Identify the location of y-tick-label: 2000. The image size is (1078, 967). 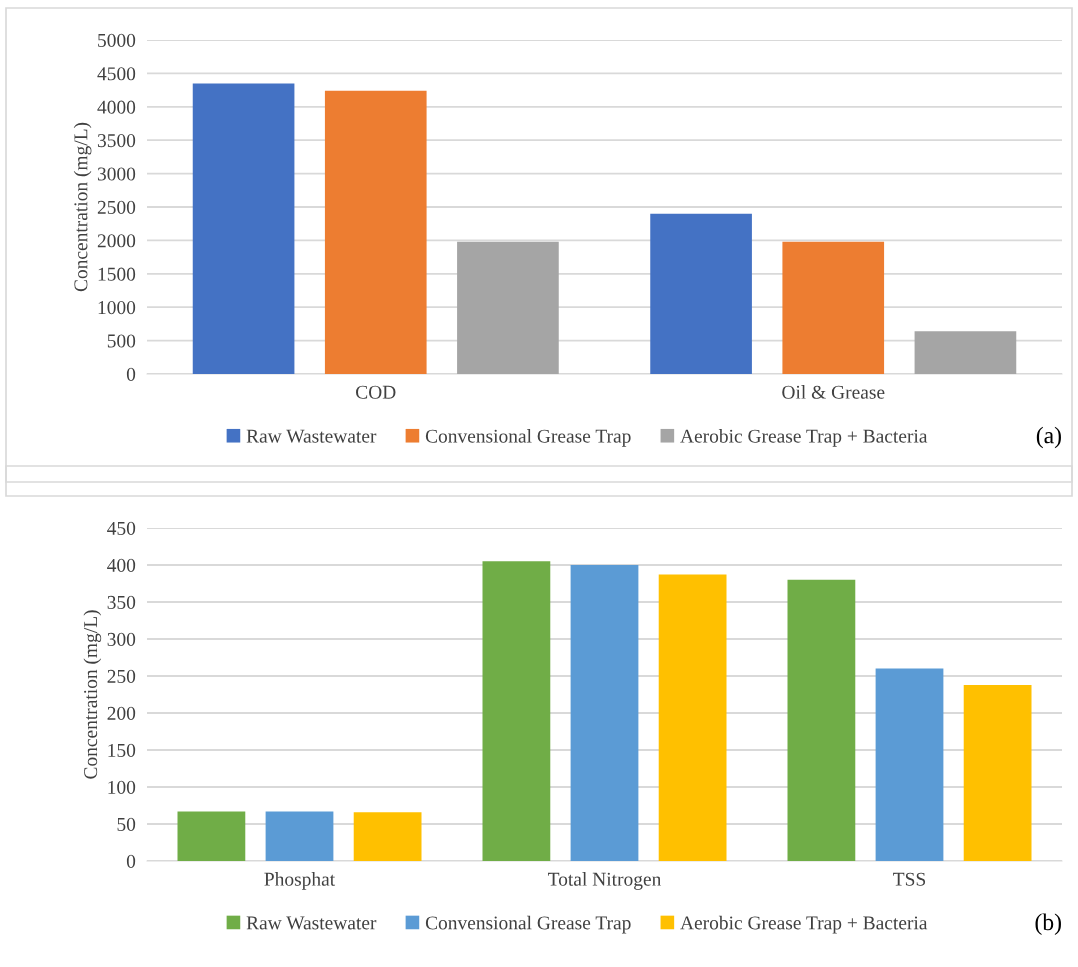
(116, 241).